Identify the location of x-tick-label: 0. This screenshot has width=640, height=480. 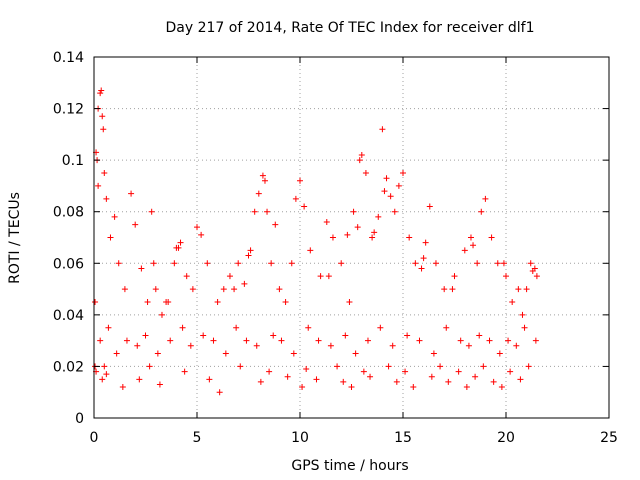
(94, 438).